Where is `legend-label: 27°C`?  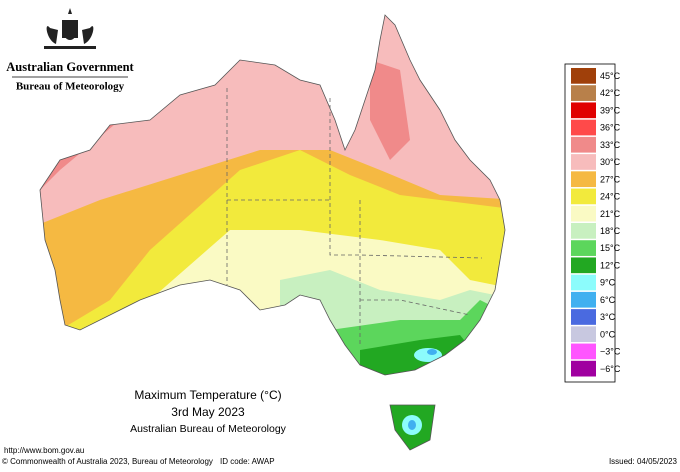
legend-label: 27°C is located at coordinates (610, 179).